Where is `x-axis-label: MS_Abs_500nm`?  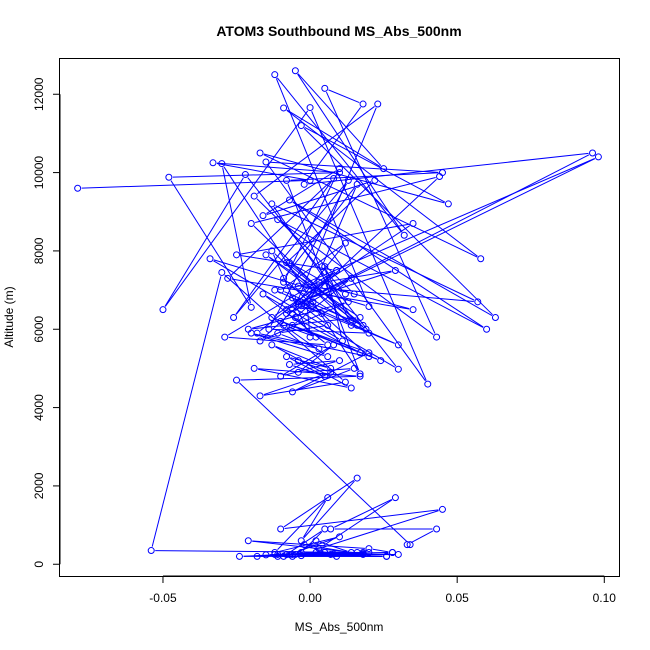
x-axis-label: MS_Abs_500nm is located at coordinates (339, 627).